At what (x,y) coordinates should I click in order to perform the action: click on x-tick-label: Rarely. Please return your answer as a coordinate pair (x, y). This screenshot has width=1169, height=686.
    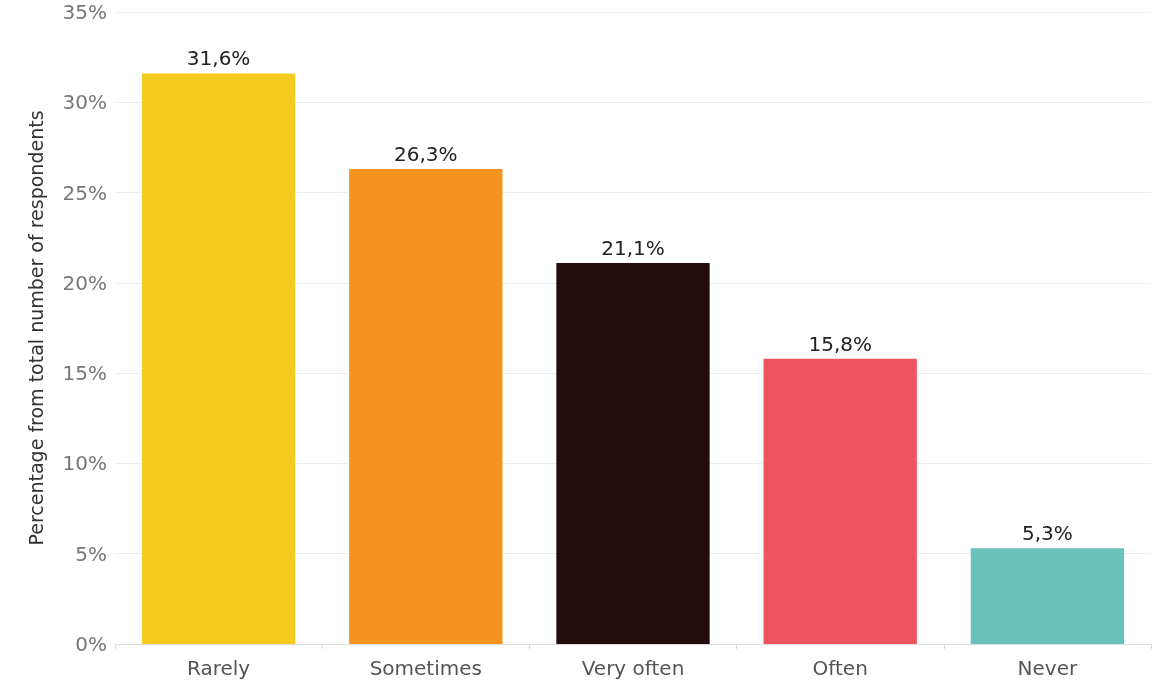
    Looking at the image, I should click on (219, 668).